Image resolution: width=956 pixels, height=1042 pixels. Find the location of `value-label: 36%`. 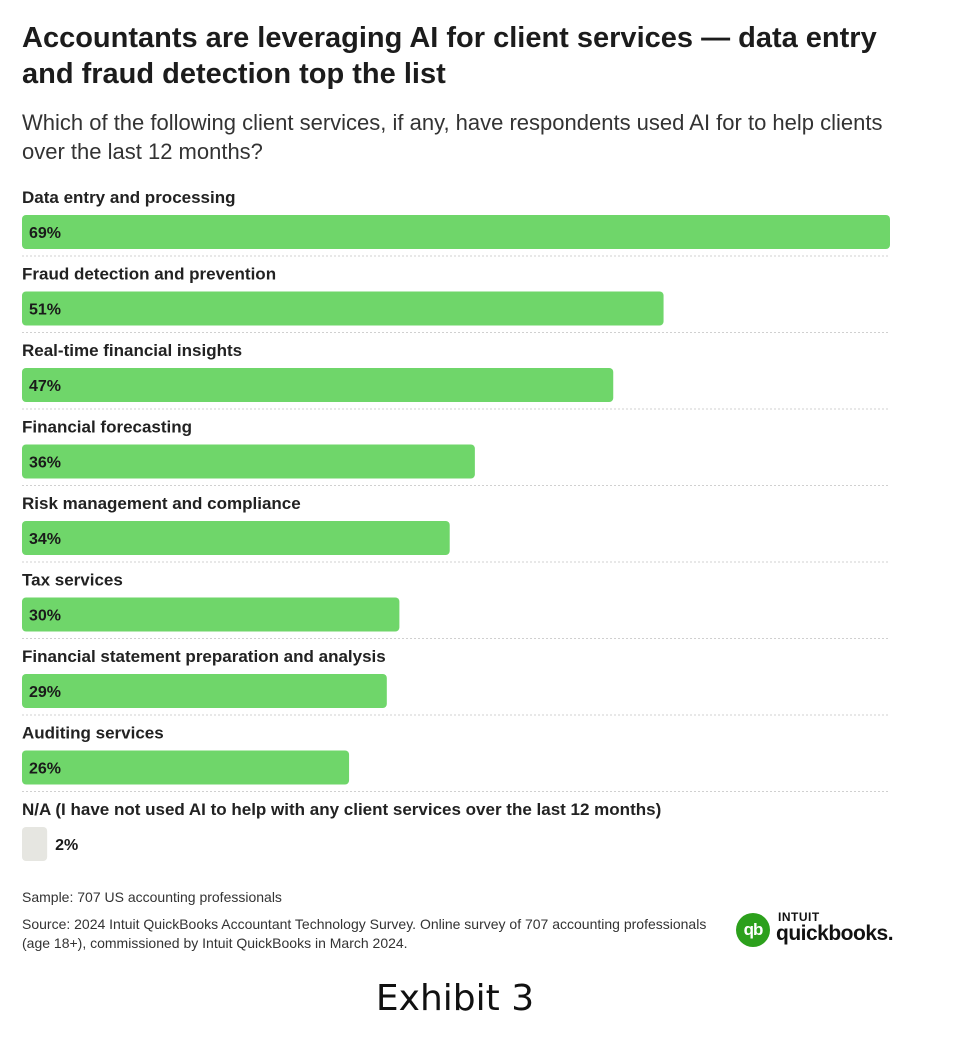

value-label: 36% is located at coordinates (45, 463).